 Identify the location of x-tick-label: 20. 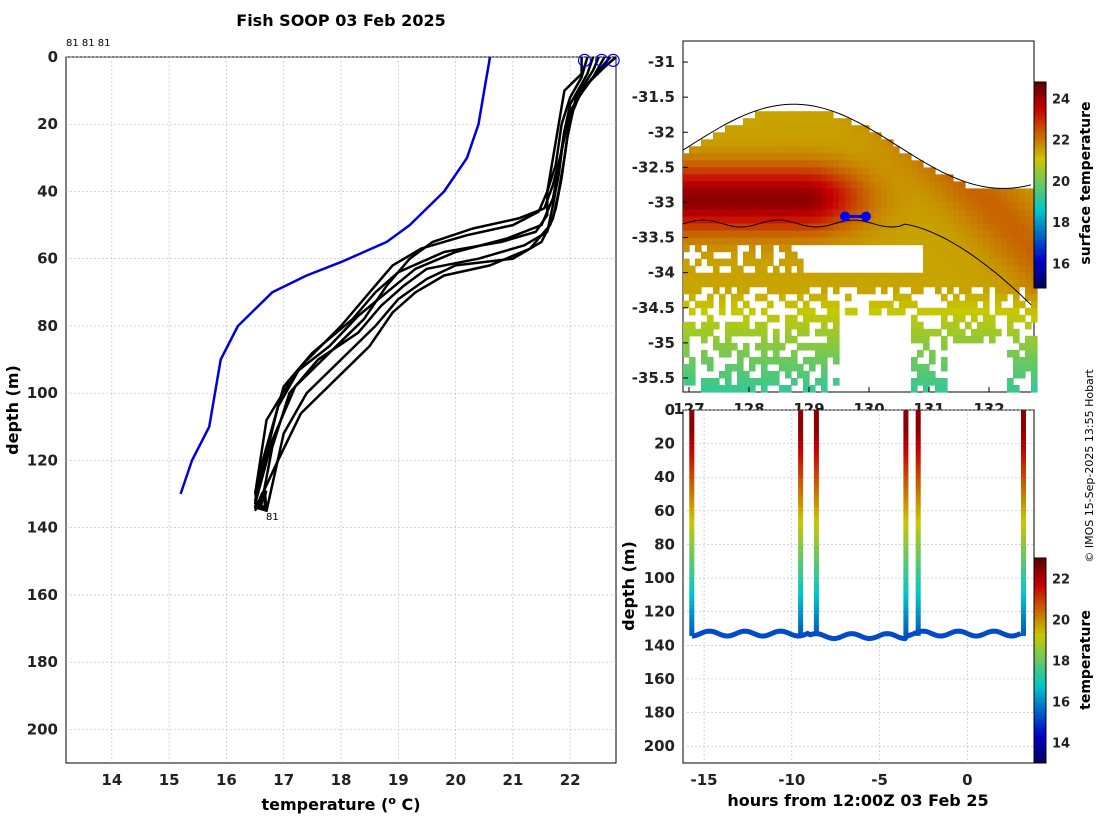
(455, 780).